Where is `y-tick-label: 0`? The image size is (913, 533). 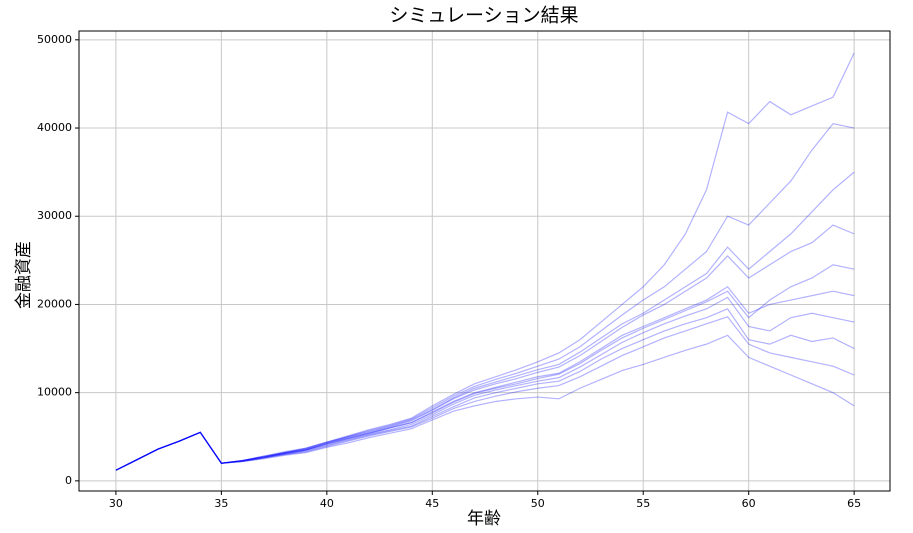 y-tick-label: 0 is located at coordinates (68, 480).